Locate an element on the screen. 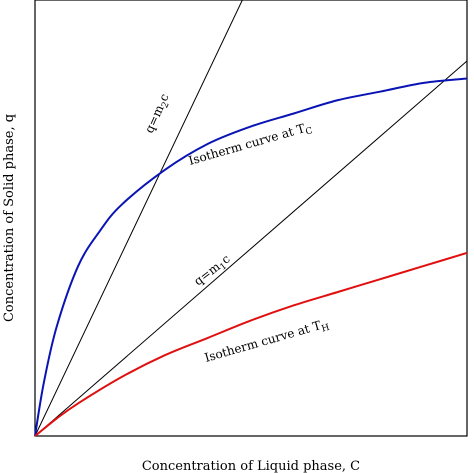 Image resolution: width=474 pixels, height=473 pixels. annotation-isotherm-th: Isotherm curve at TH is located at coordinates (267, 342).